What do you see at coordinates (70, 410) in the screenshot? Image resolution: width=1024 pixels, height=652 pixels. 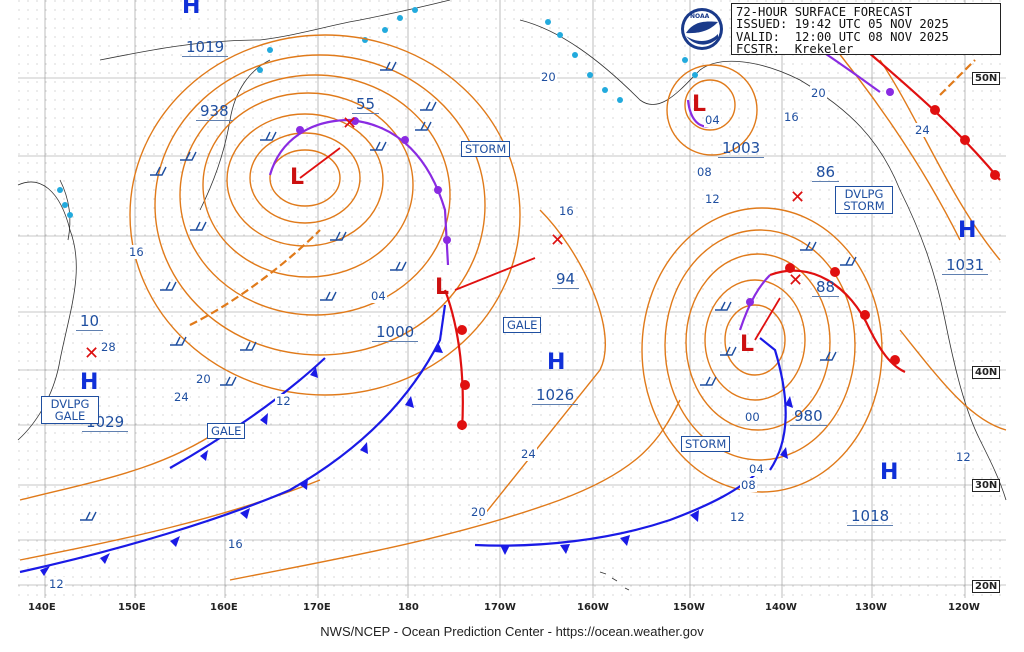 I see `developing-gale-box: DVLPG GALE` at bounding box center [70, 410].